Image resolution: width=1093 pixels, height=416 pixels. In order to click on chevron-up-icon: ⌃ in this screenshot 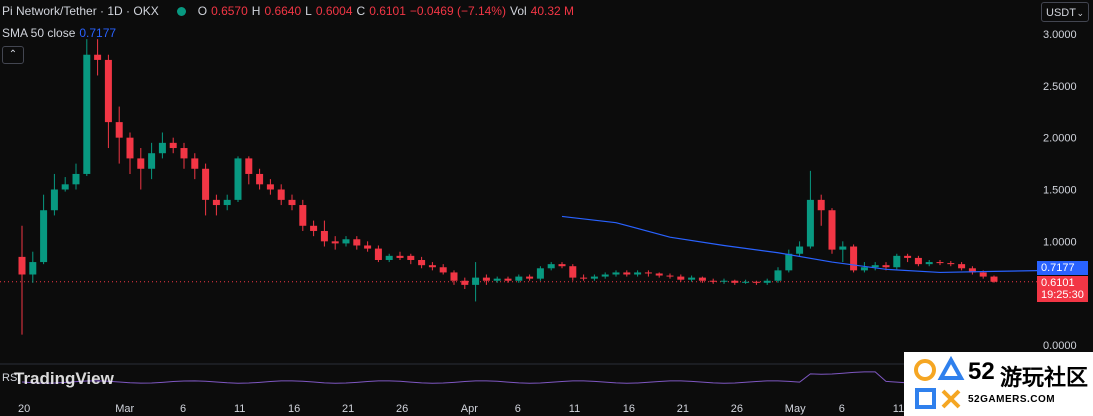, I will do `click(13, 54)`.